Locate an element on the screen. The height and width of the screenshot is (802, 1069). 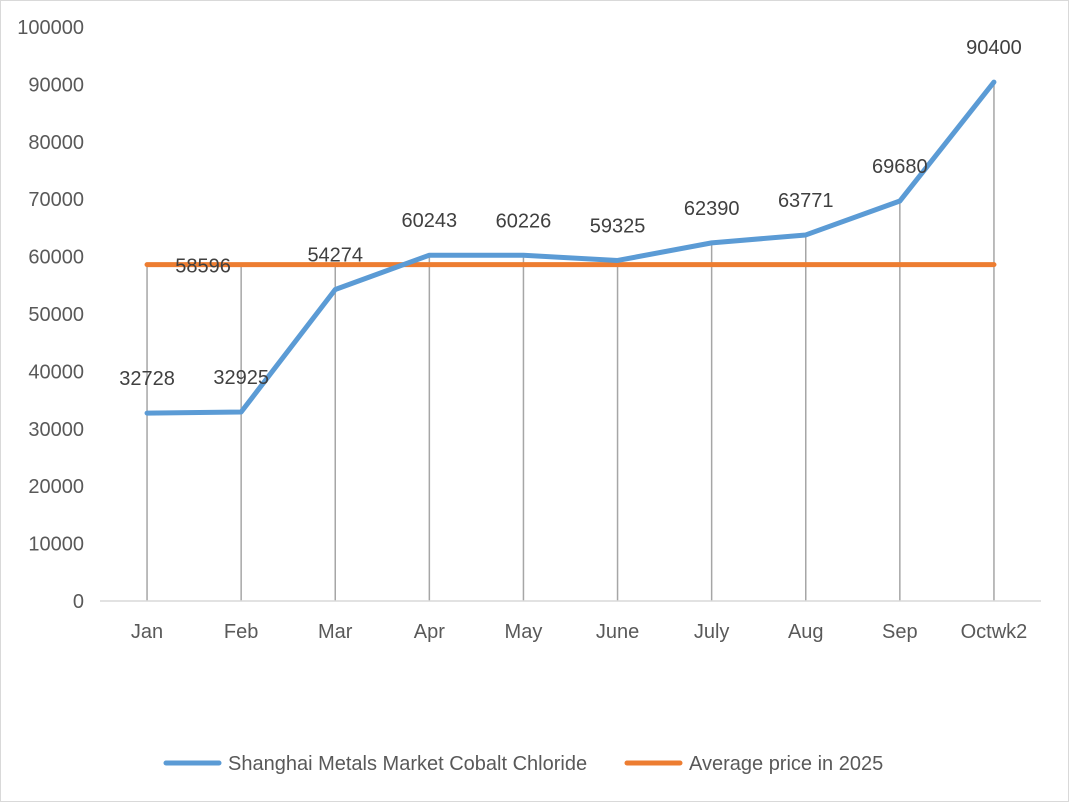
y-tick-label: 60000 is located at coordinates (56, 258).